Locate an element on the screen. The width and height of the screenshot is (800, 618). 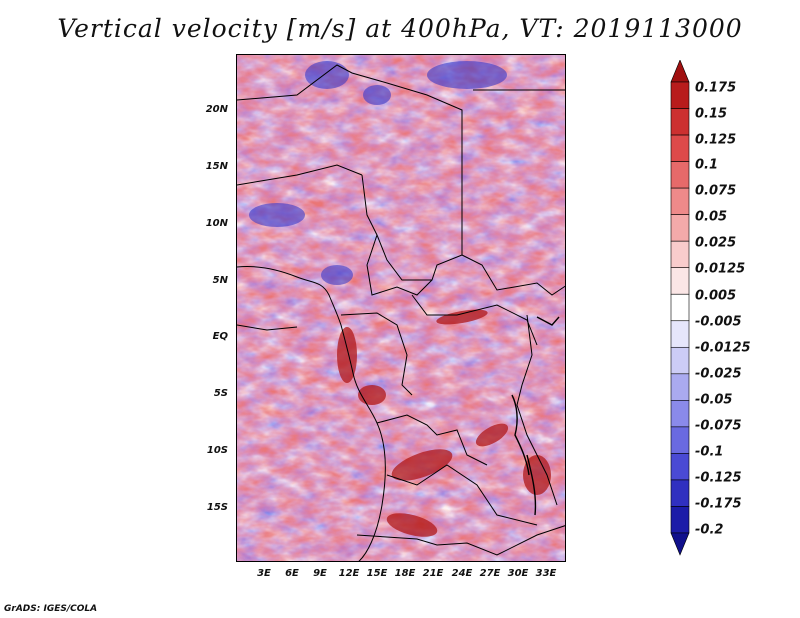
lat-tick-10s: 10S is located at coordinates (217, 450).